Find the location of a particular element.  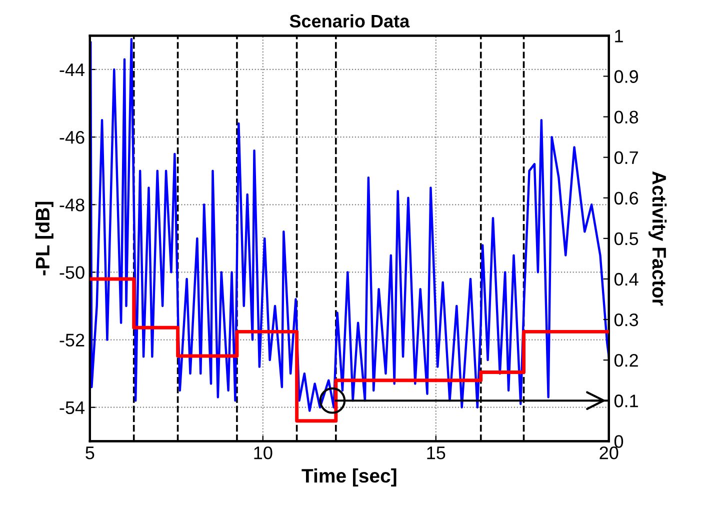

y2-tick-label: 0.3 is located at coordinates (626, 319).